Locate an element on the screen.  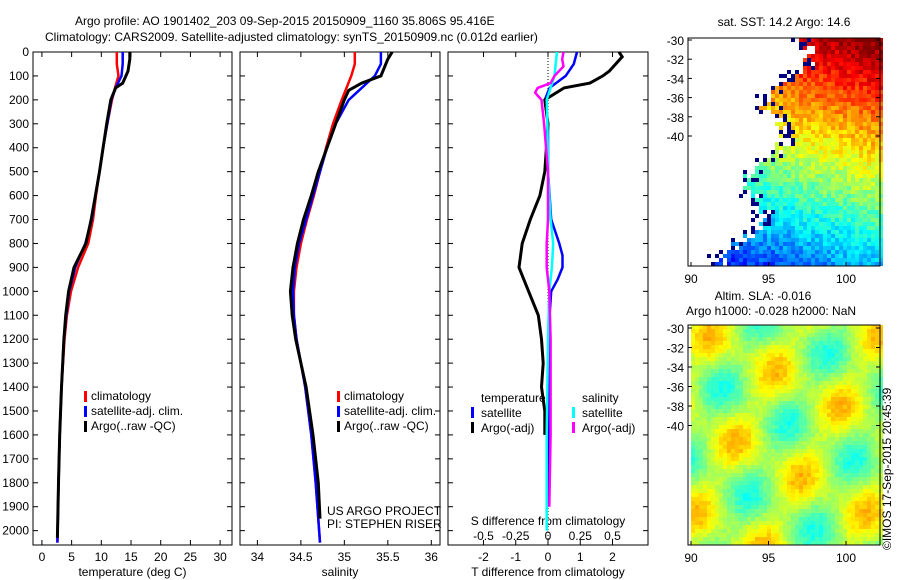
x-tick-label: 30 is located at coordinates (220, 557).